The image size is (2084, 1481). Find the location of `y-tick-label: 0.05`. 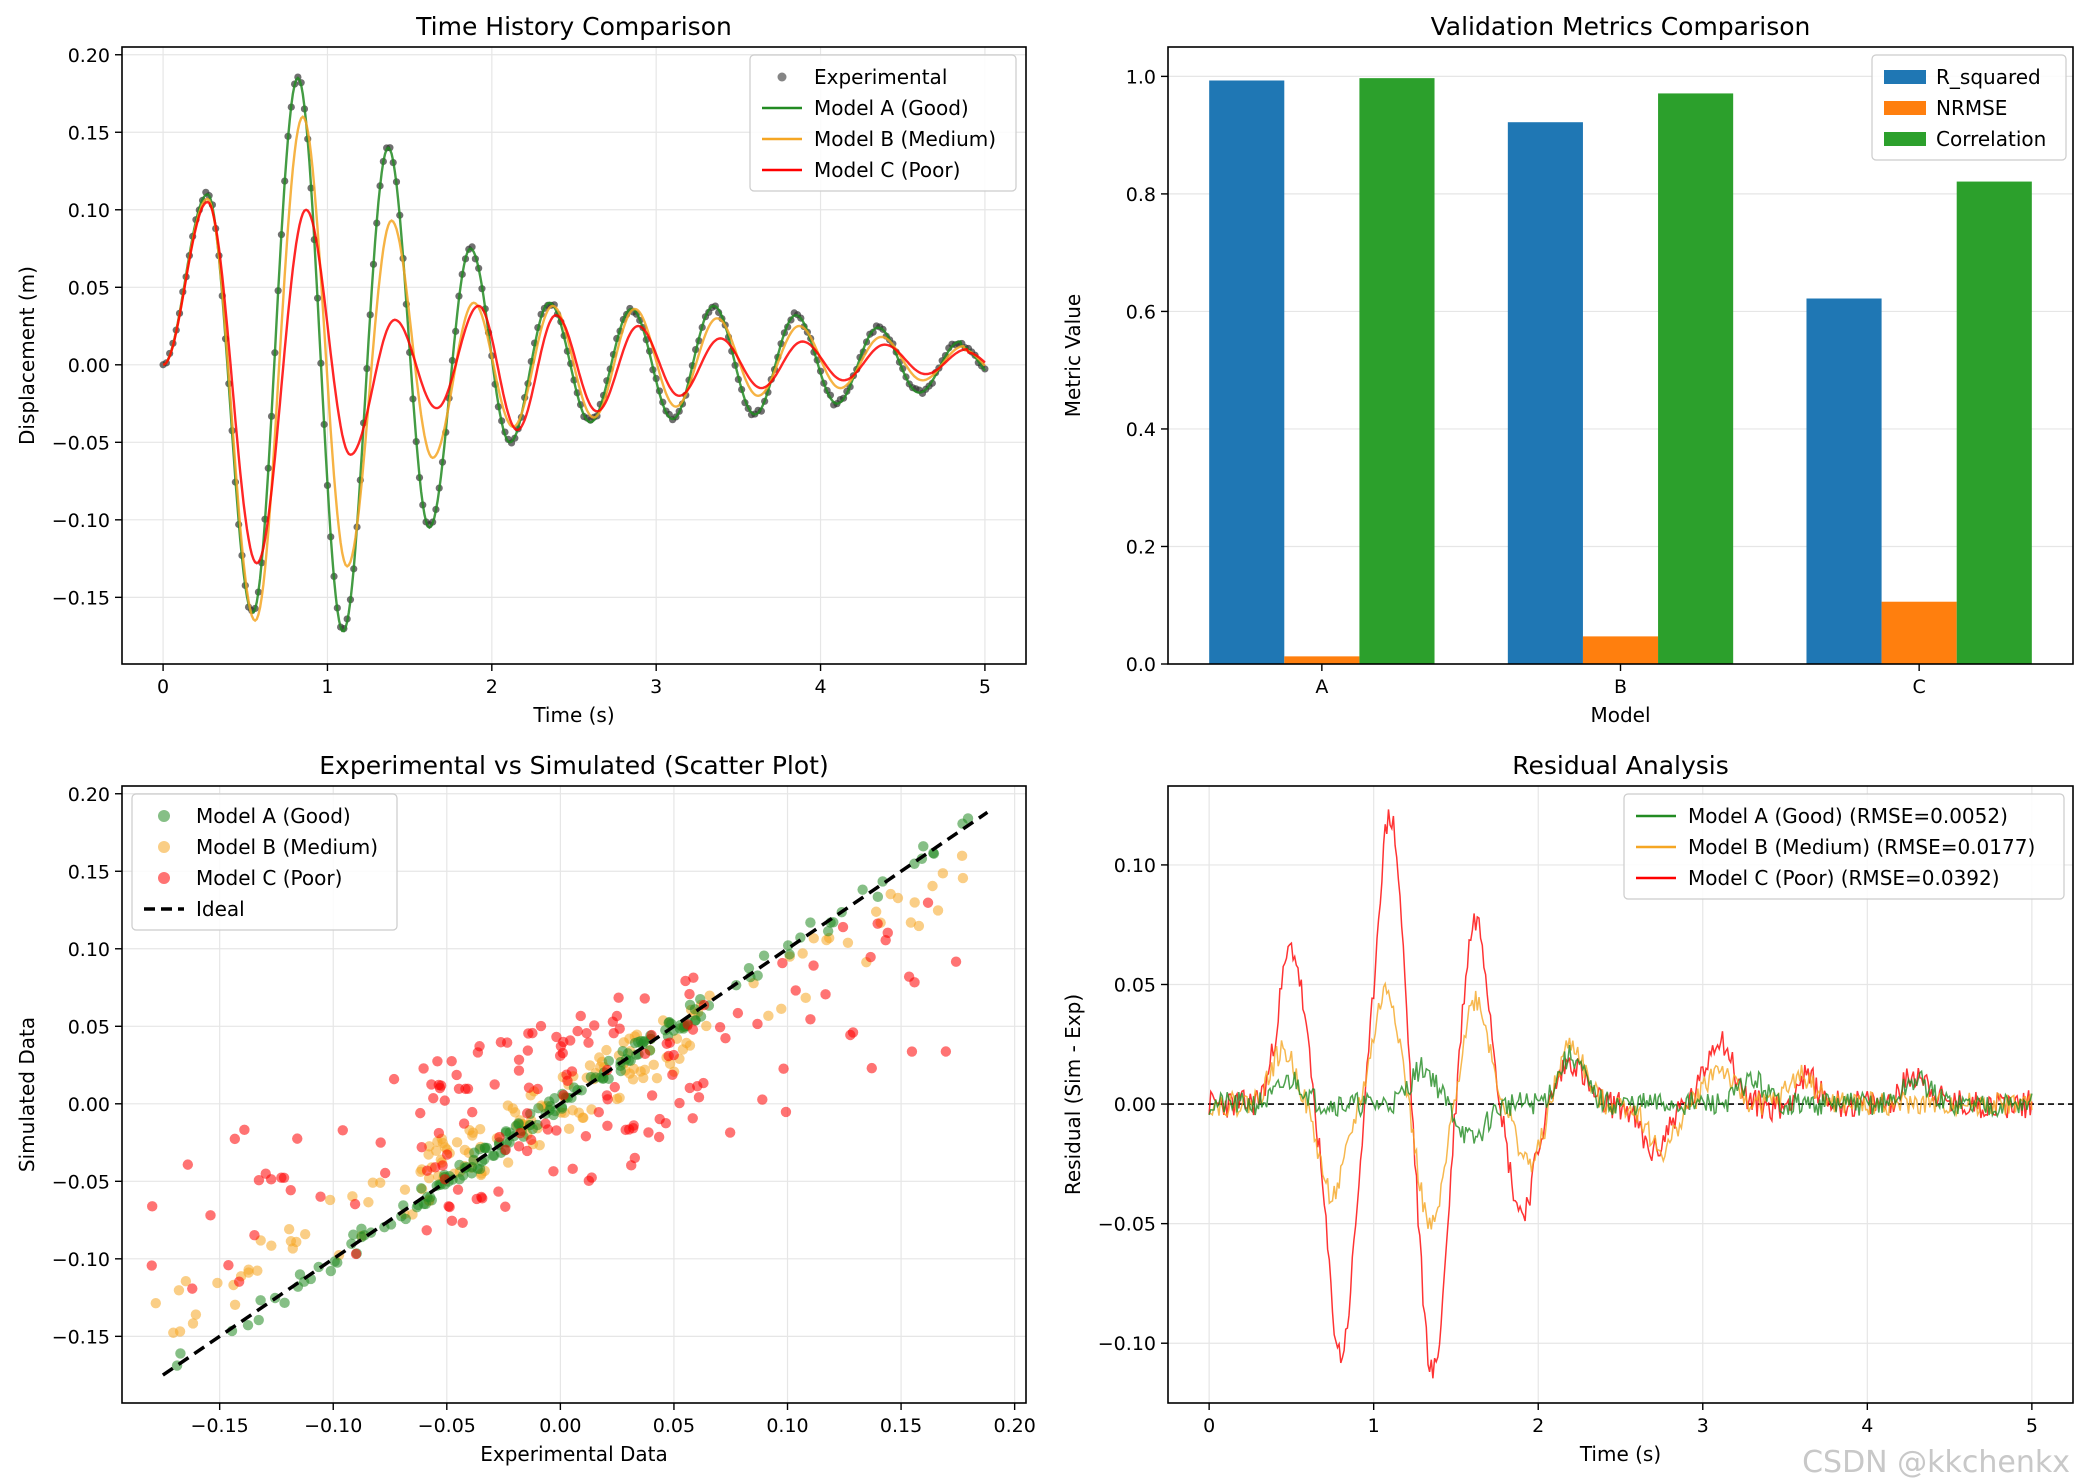

y-tick-label: 0.05 is located at coordinates (1135, 985).